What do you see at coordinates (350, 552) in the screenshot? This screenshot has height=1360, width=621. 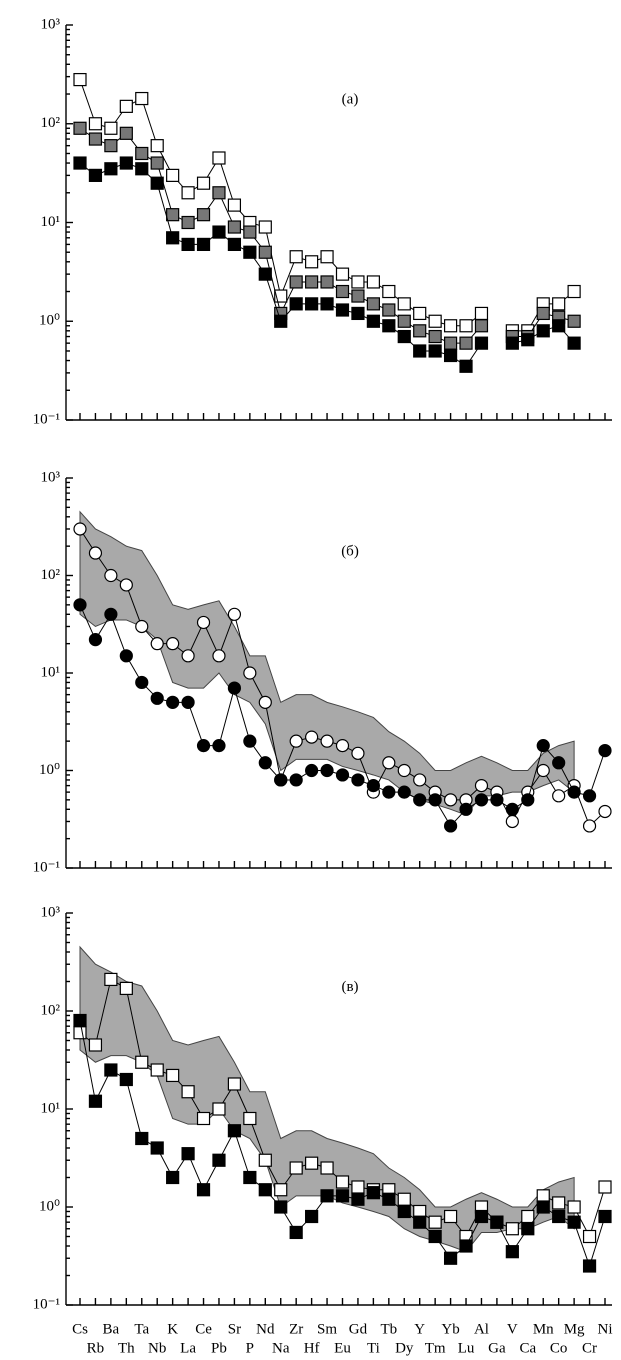 I see `panel-label: (б)` at bounding box center [350, 552].